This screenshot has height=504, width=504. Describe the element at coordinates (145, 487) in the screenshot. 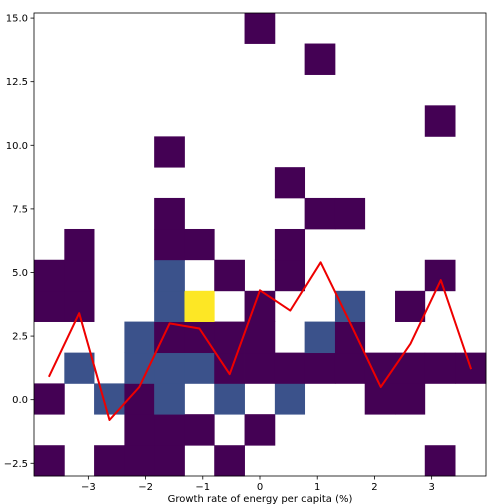

I see `x-tick-label: −2` at that location.